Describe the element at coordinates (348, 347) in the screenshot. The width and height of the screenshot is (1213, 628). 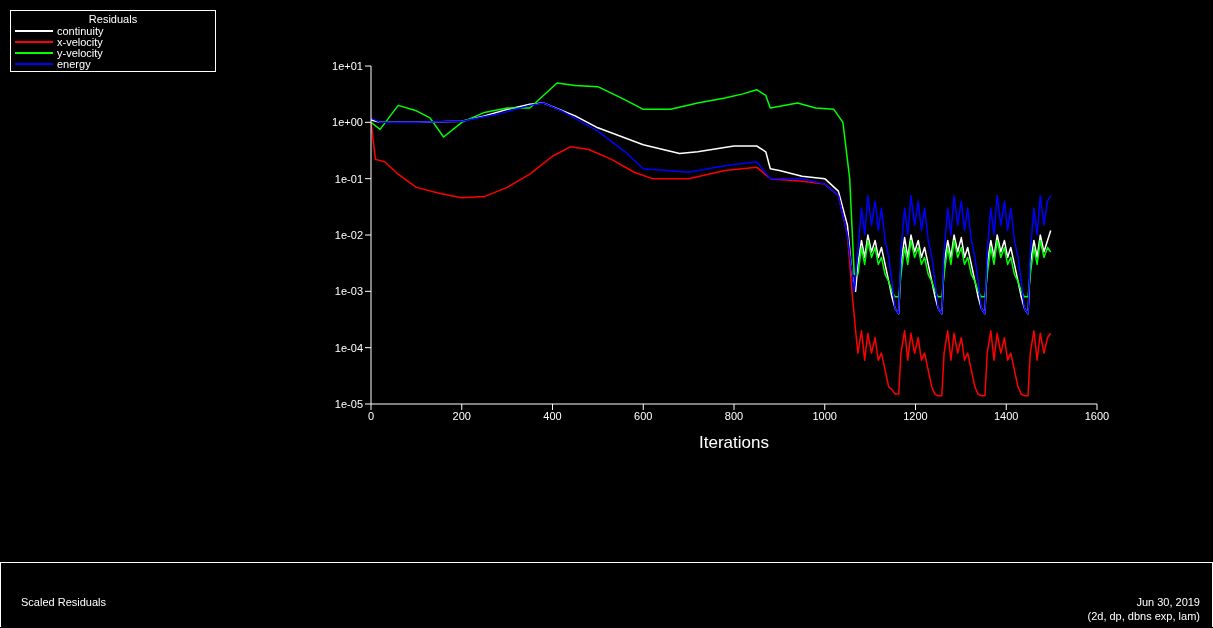
I see `y-tick-label: 1e-04` at that location.